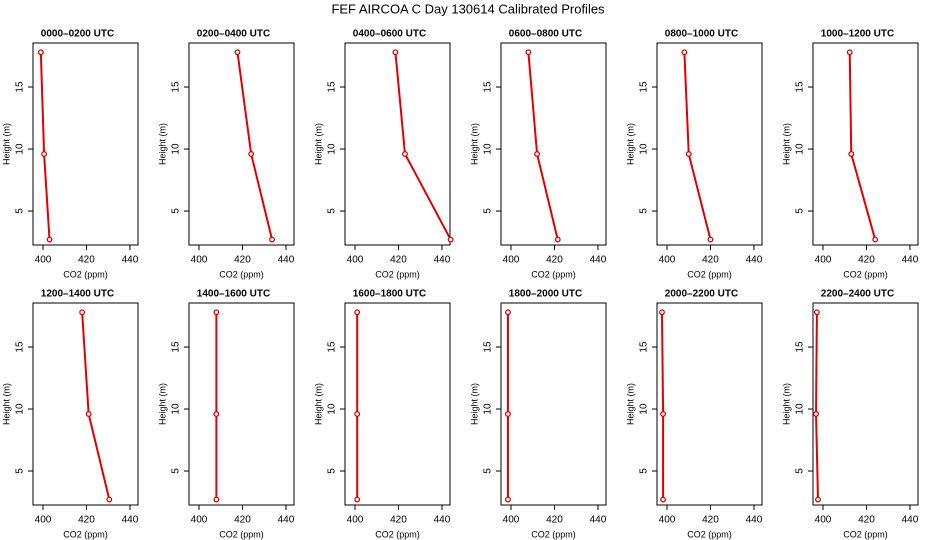  I want to click on panel-title: 0200–0400 UTC, so click(233, 34).